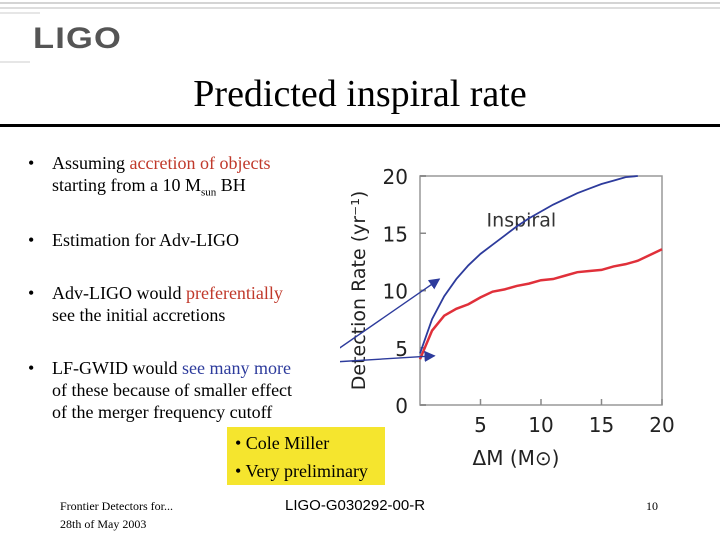 This screenshot has height=540, width=720. What do you see at coordinates (360, 32) in the screenshot?
I see `logo-stripes` at bounding box center [360, 32].